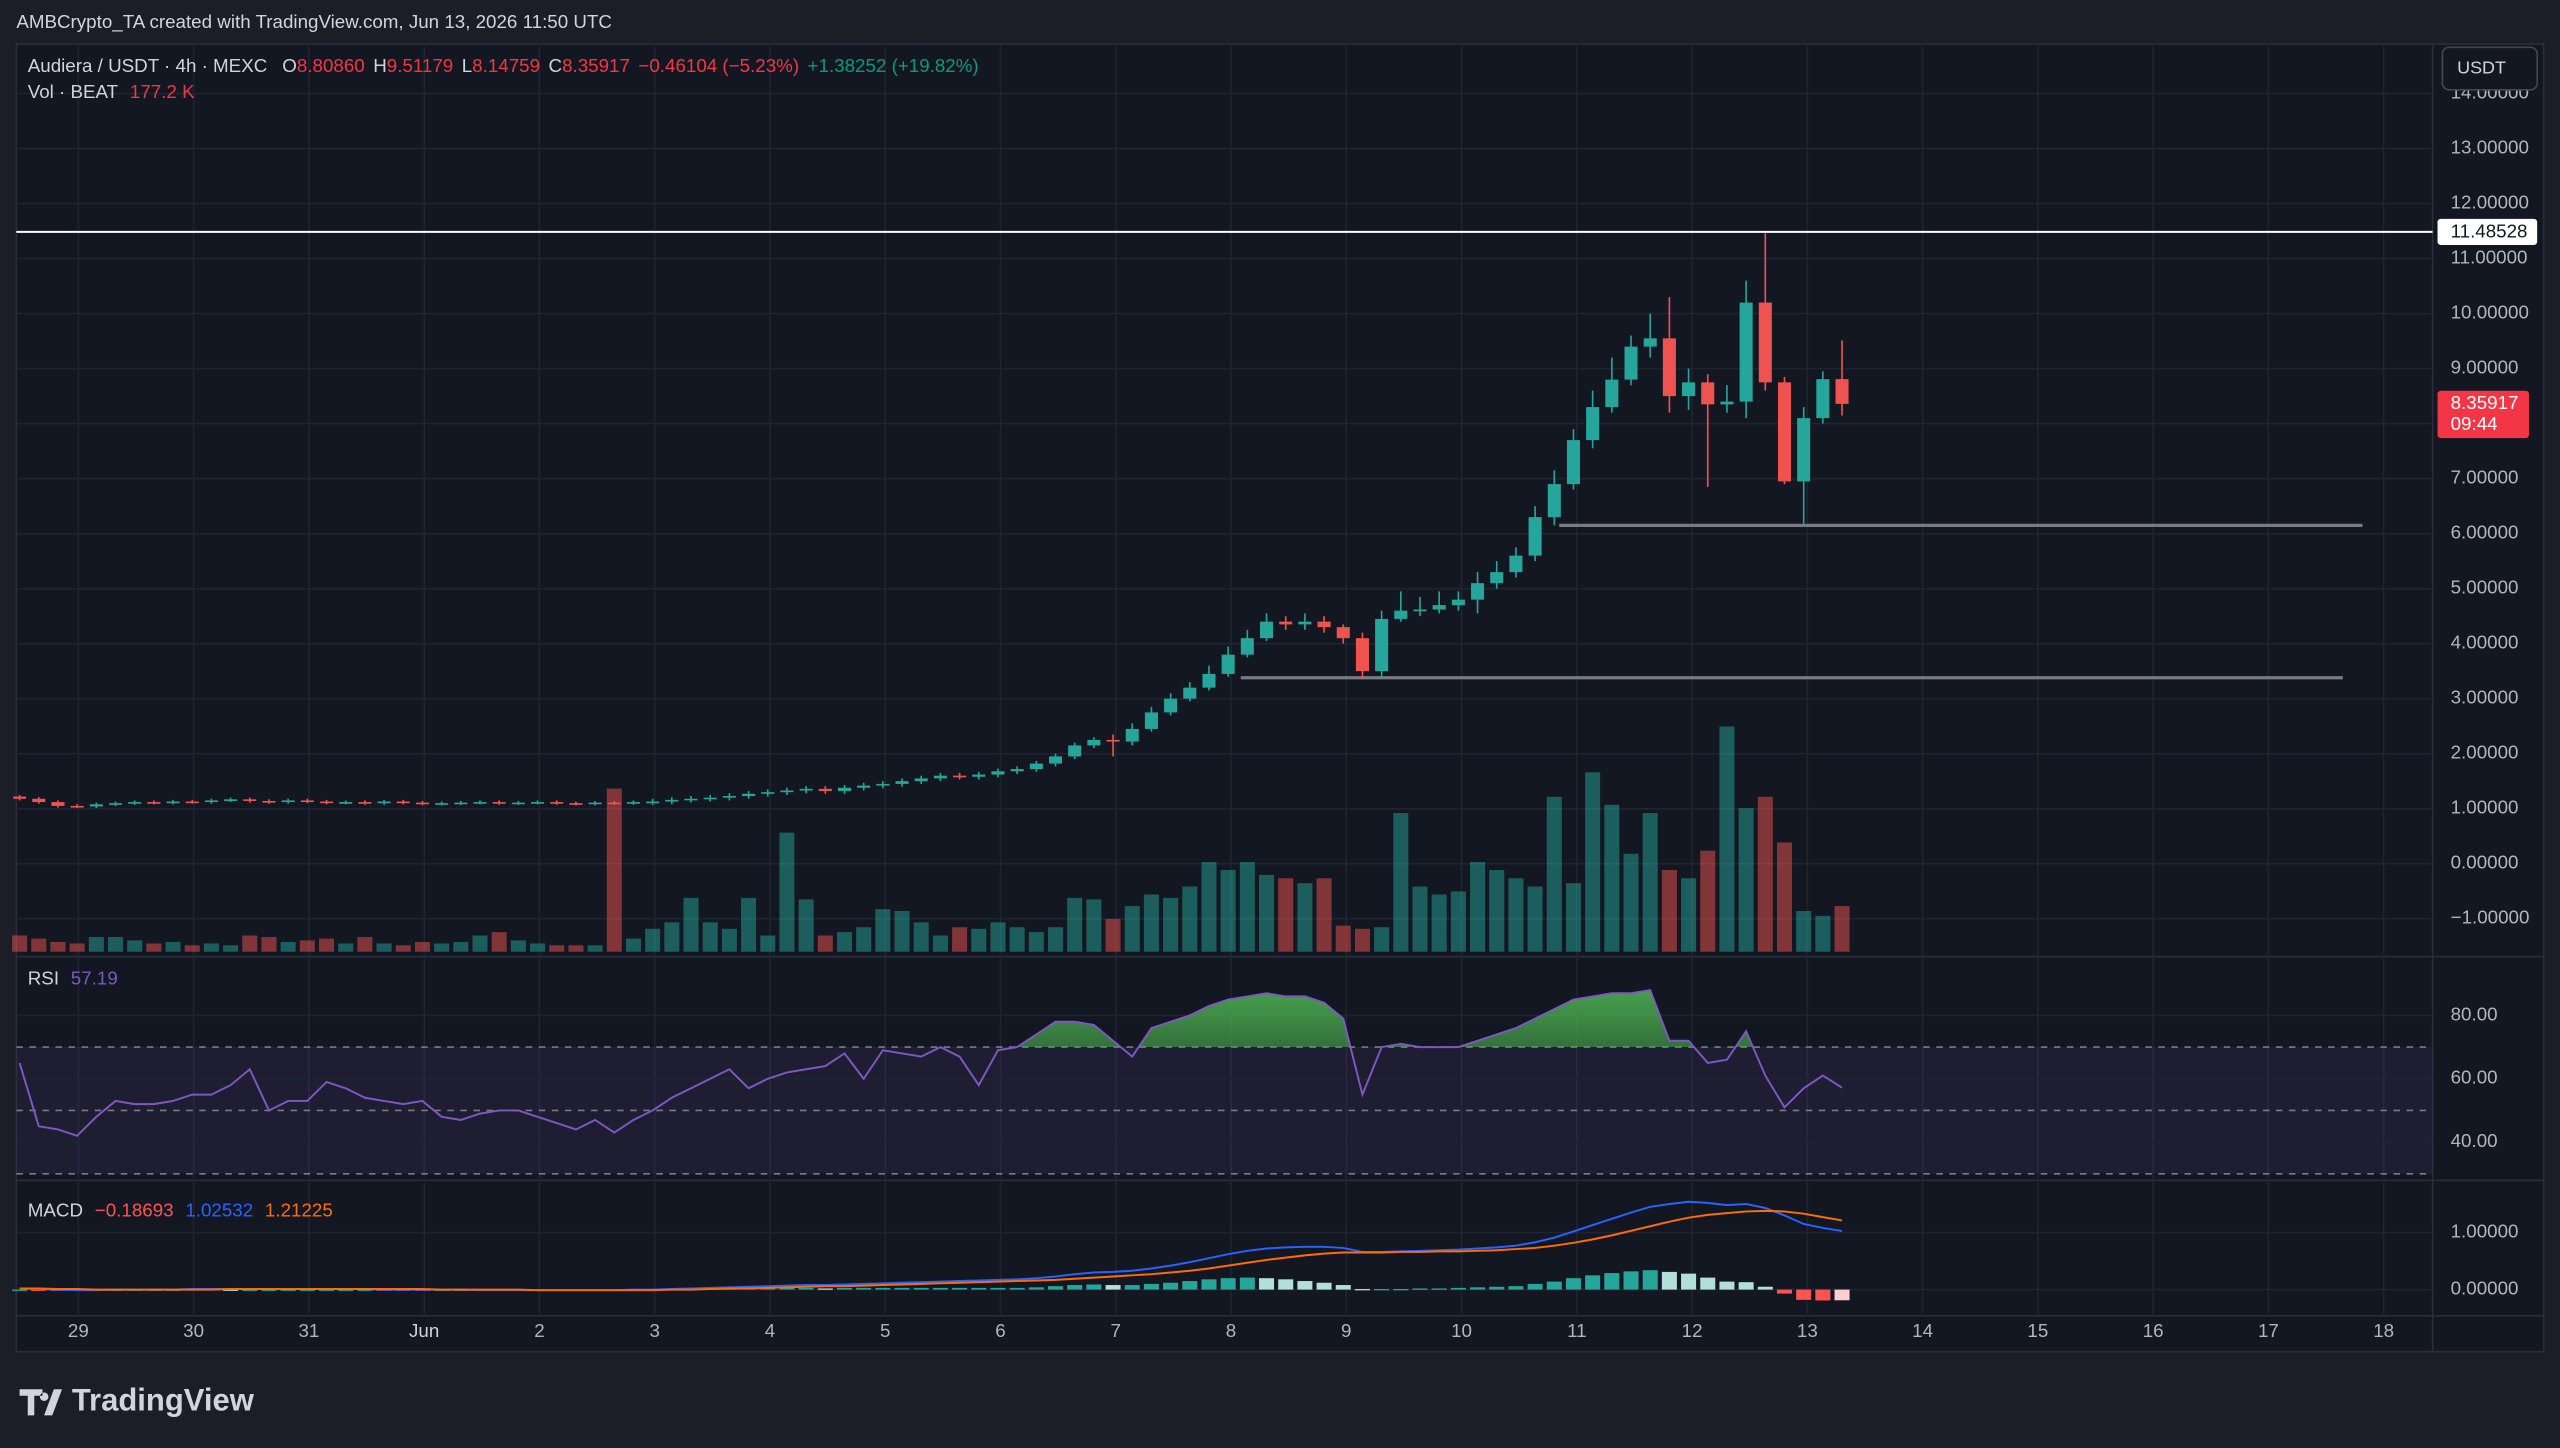 This screenshot has height=1448, width=2560. I want to click on change: −0.46104 (−5.23%), so click(718, 65).